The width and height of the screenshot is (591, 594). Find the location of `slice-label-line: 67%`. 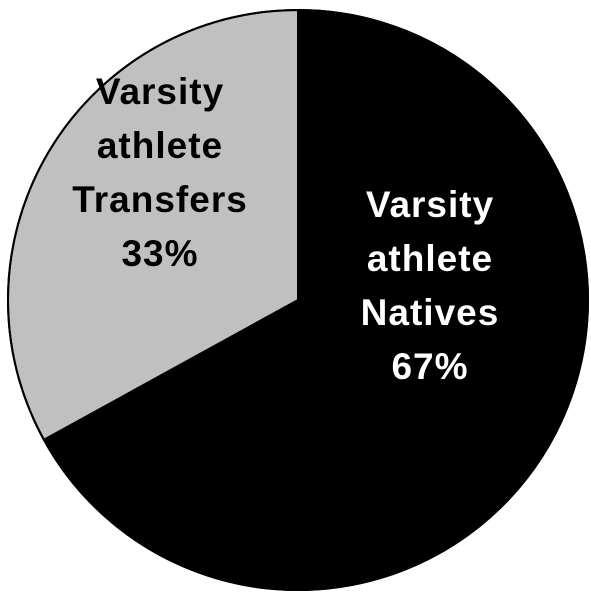

slice-label-line: 67% is located at coordinates (429, 366).